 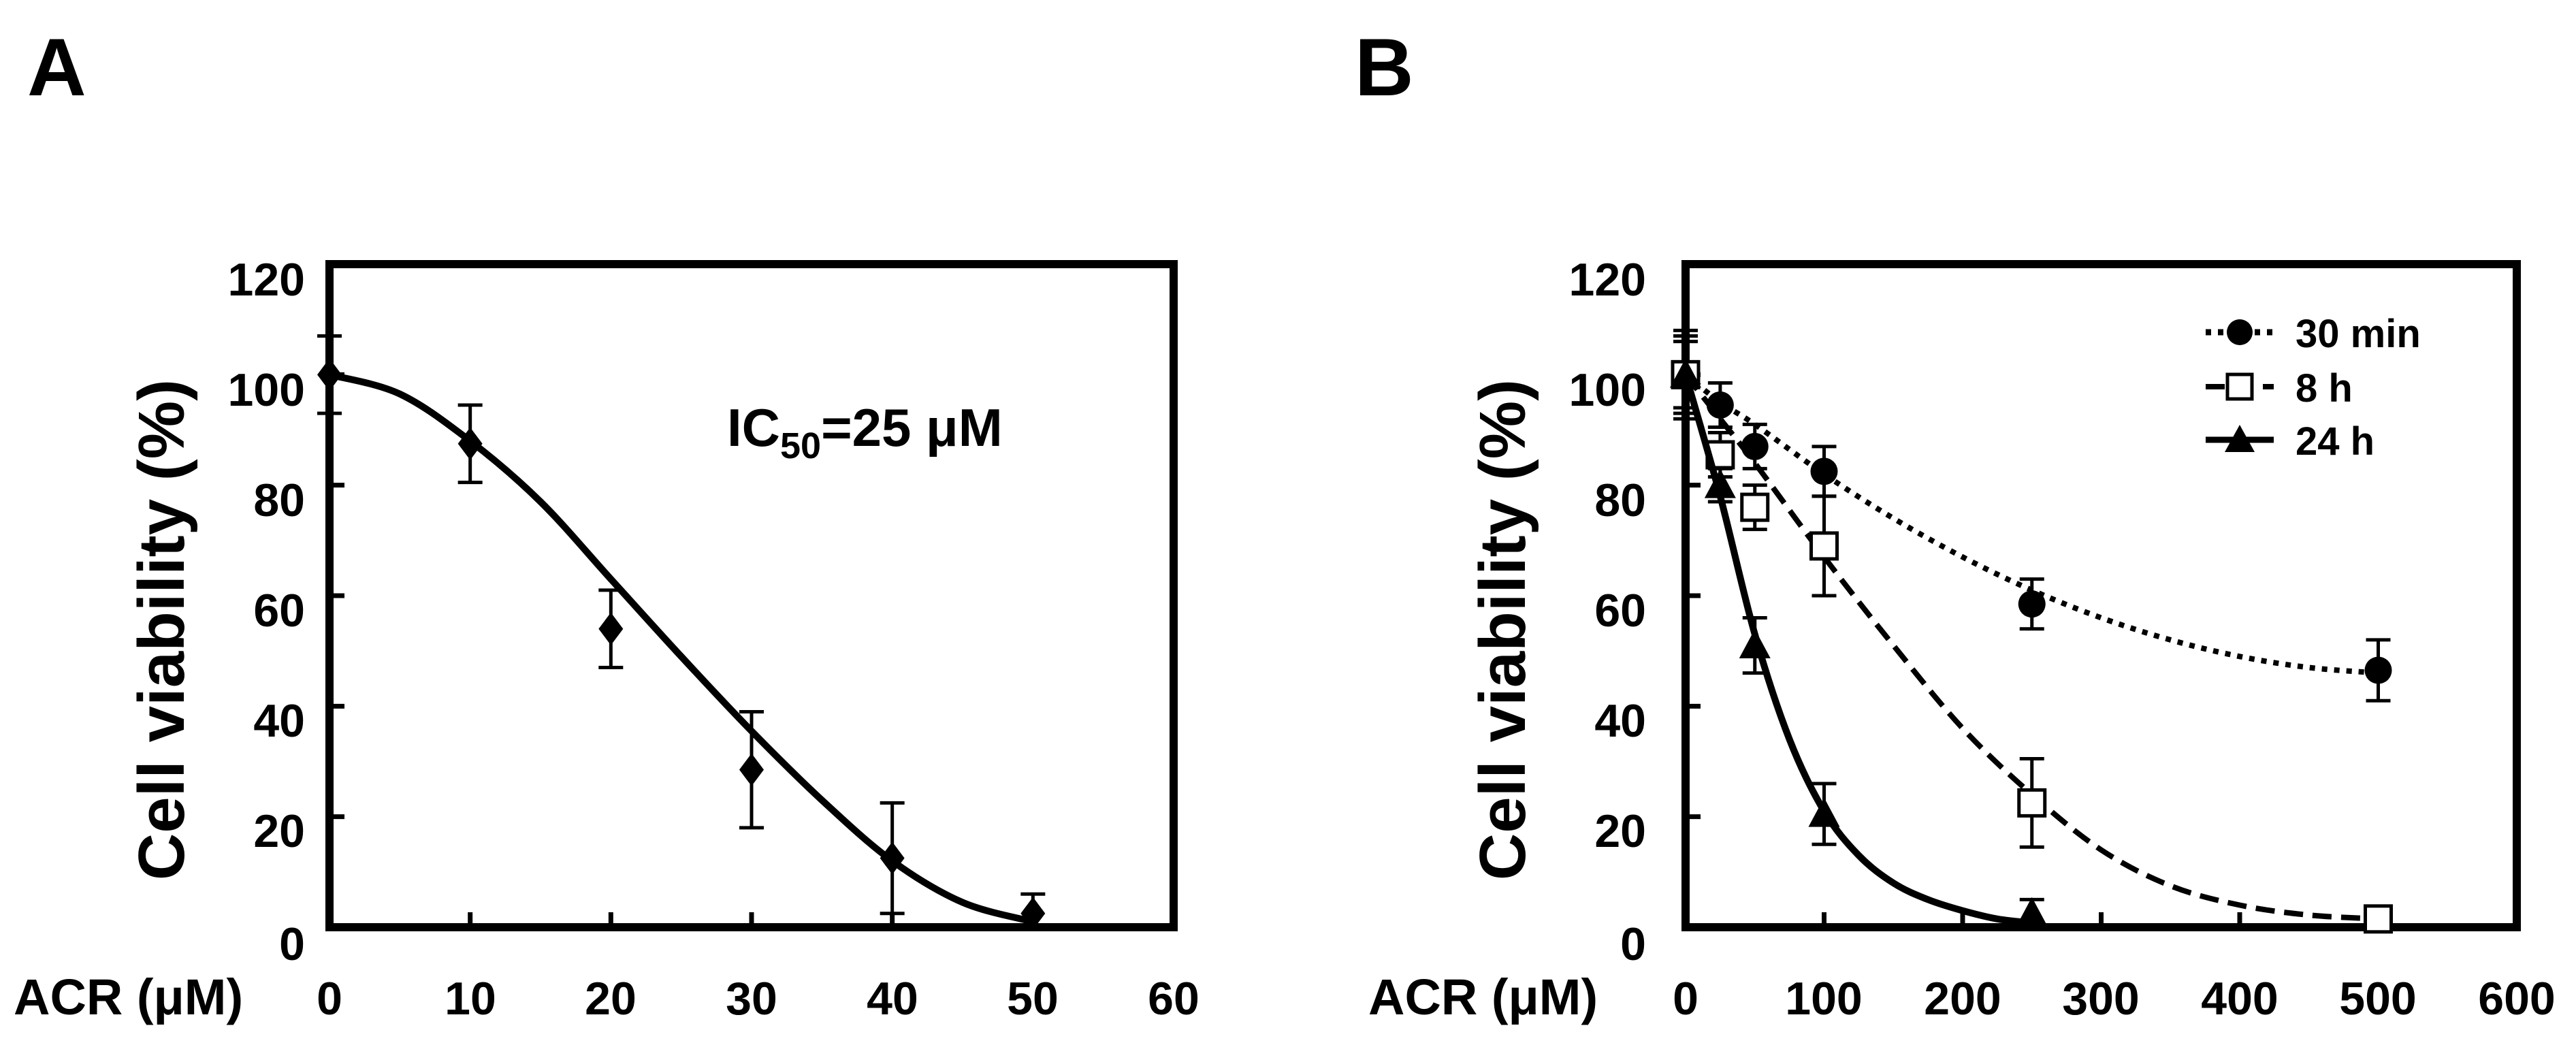 I want to click on series-24h-fit-line, so click(x=1858, y=650).